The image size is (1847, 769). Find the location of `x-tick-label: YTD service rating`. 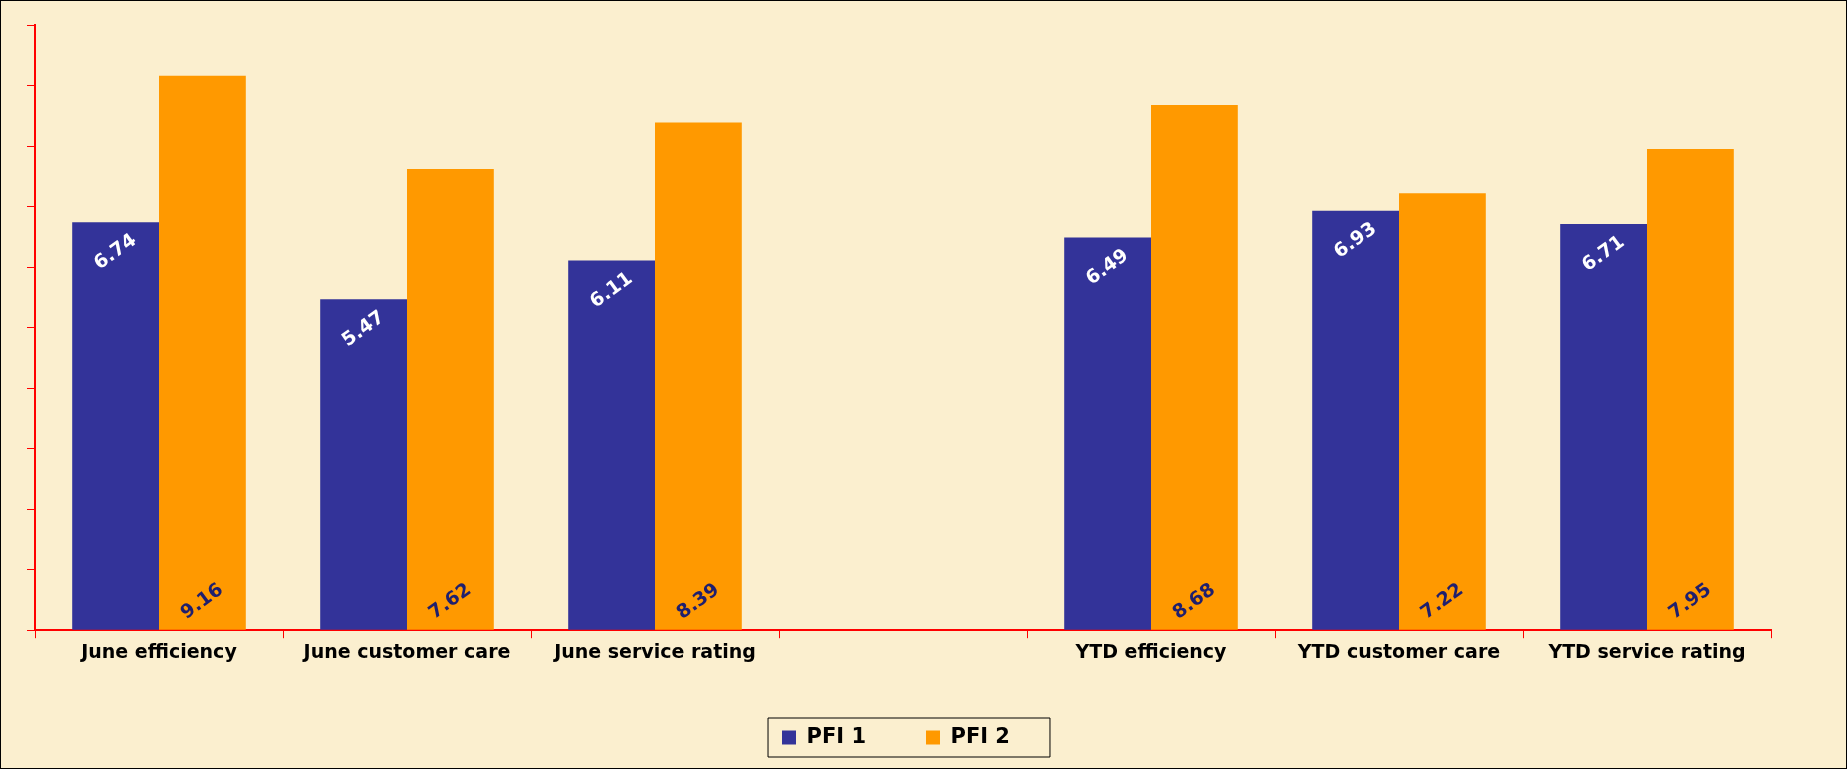

x-tick-label: YTD service rating is located at coordinates (1646, 650).